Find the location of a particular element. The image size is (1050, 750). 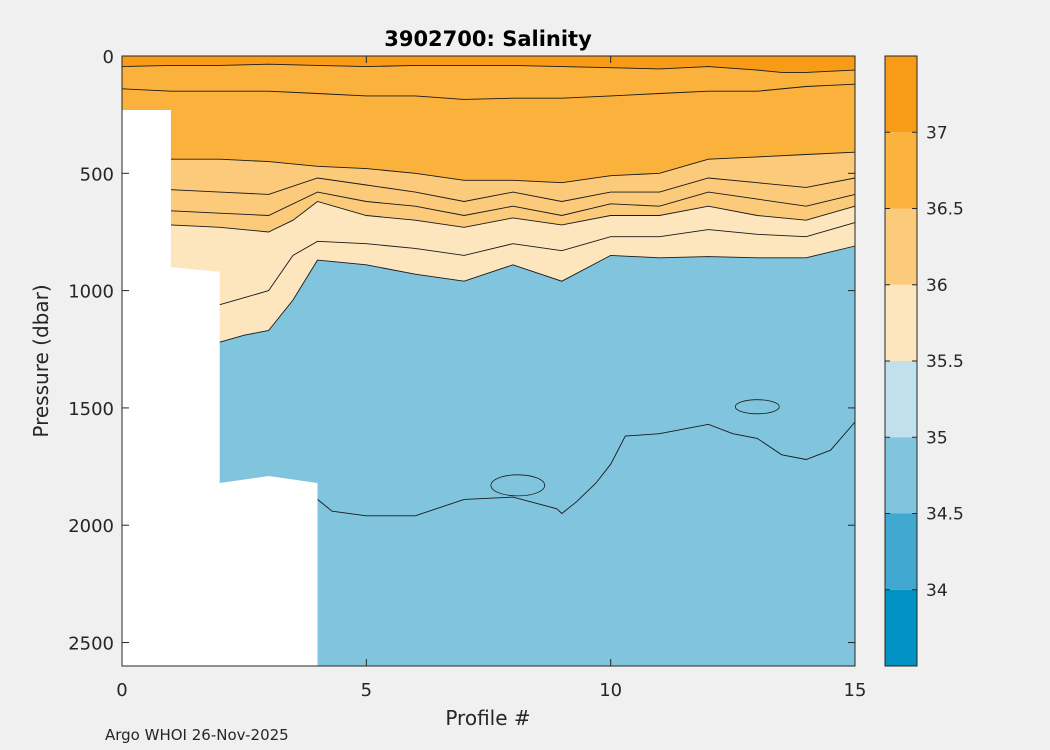

isohaline-34.9 is located at coordinates (586, 469).